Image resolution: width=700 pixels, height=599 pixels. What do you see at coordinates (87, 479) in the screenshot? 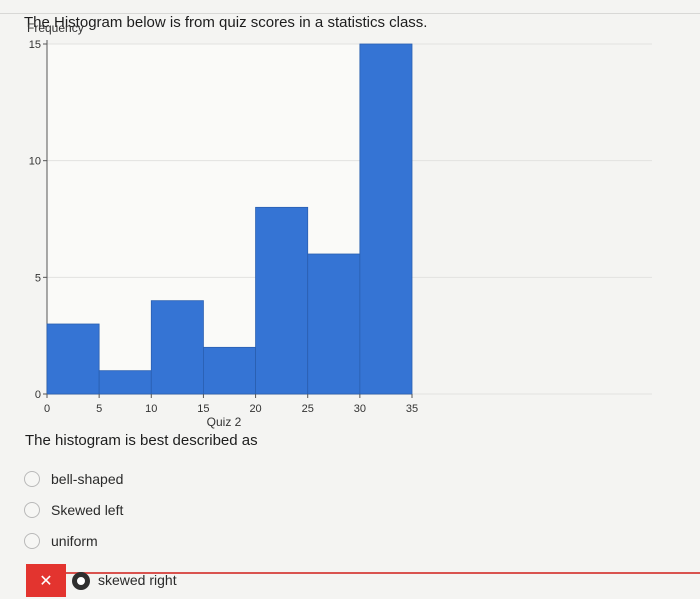
I see `option-label: bell-shaped` at bounding box center [87, 479].